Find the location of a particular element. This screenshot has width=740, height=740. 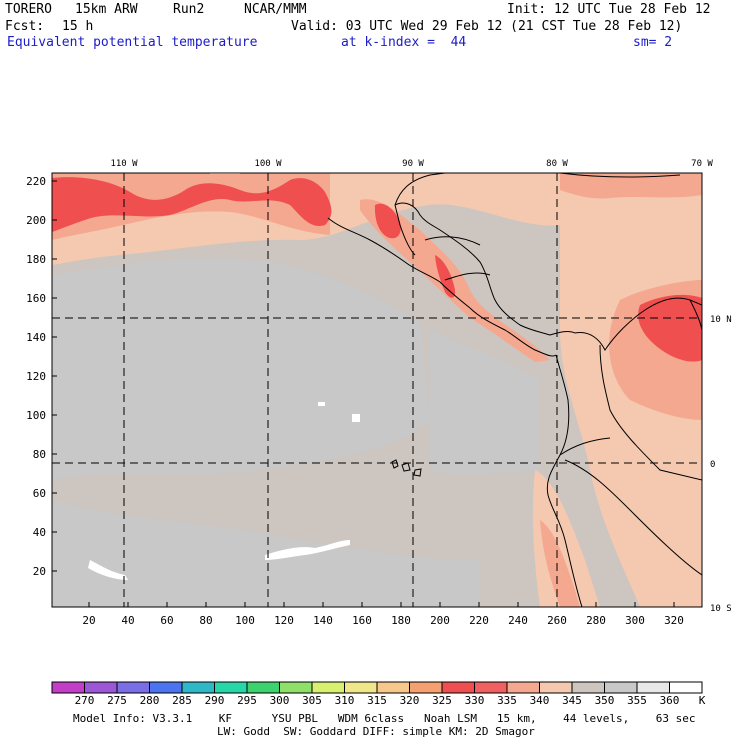

field-salmon-peru is located at coordinates (560, 563).